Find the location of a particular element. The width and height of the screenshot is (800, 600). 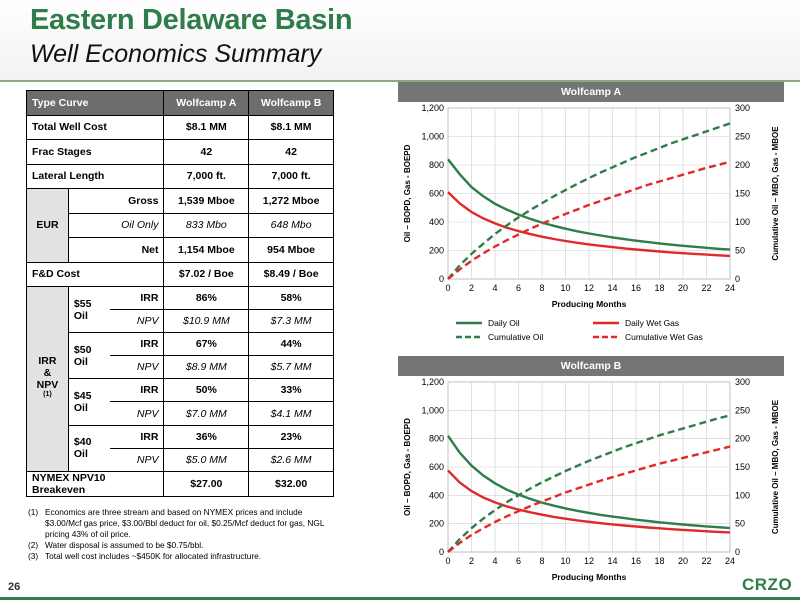

table-row: $45 Oil IRR 50% 33% is located at coordinates (180, 402).